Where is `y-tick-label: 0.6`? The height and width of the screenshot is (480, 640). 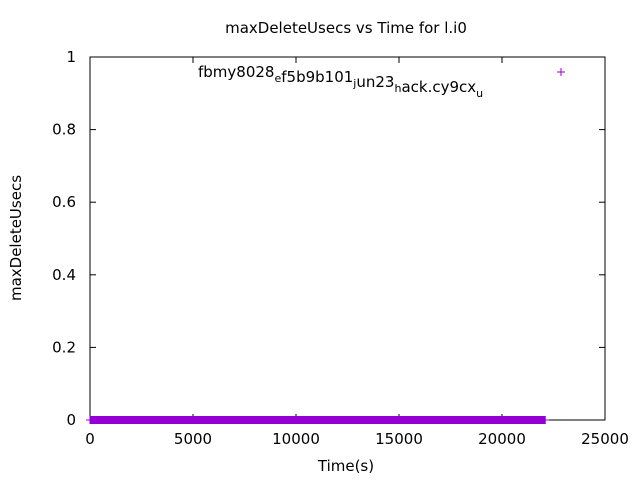 y-tick-label: 0.6 is located at coordinates (64, 202).